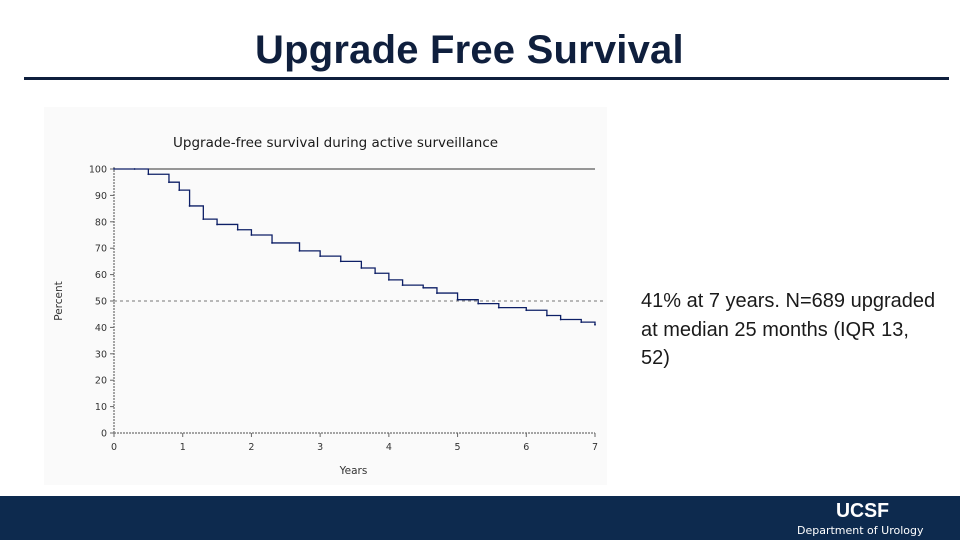 The height and width of the screenshot is (540, 960). Describe the element at coordinates (59, 301) in the screenshot. I see `y-axis-label: Percent` at that location.